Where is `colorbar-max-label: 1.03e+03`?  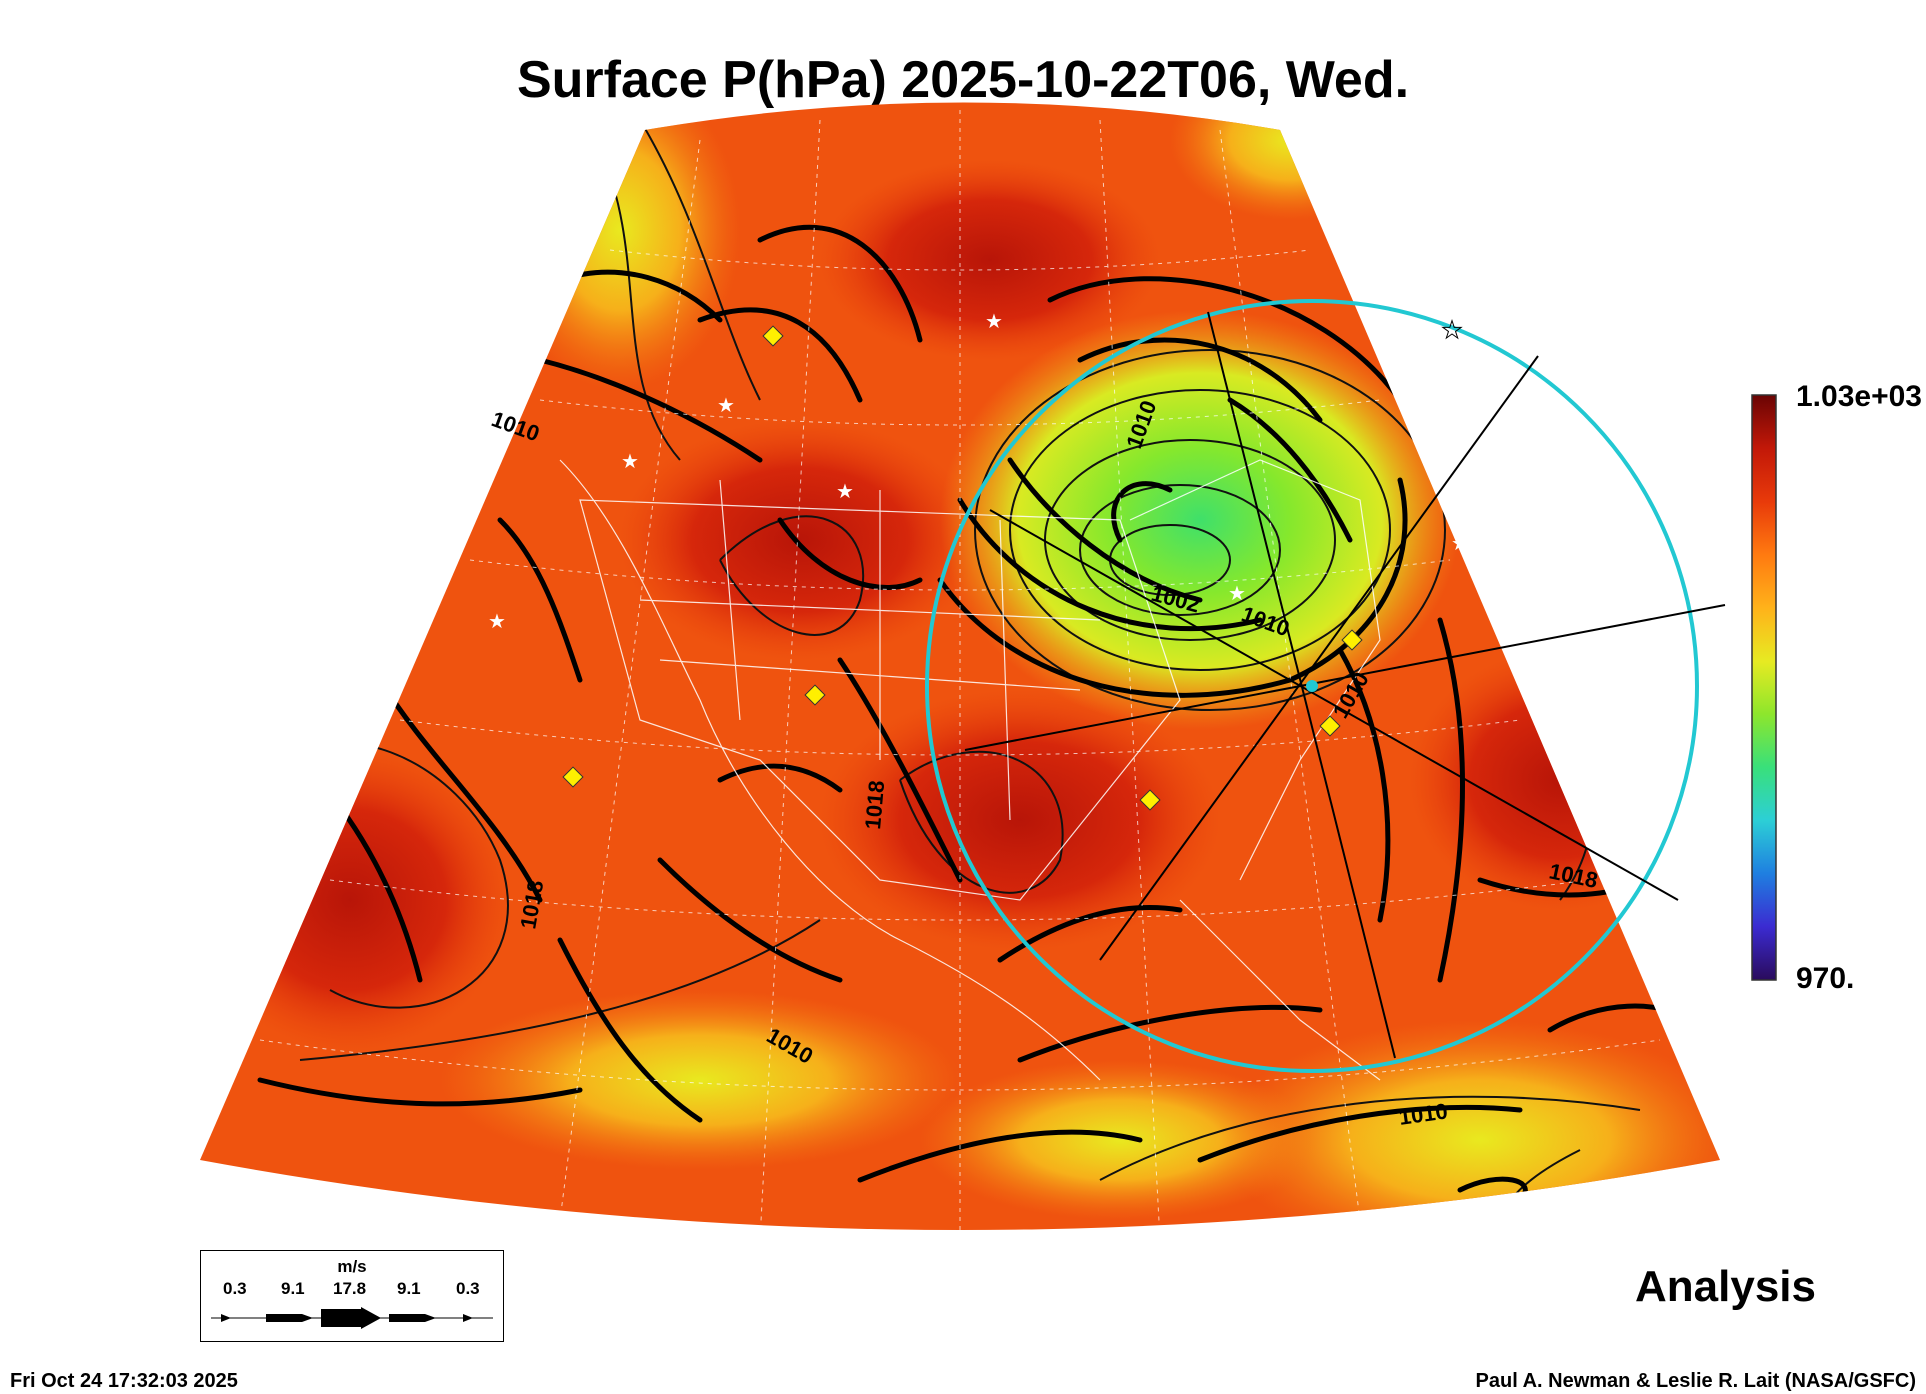
colorbar-max-label: 1.03e+03 is located at coordinates (1859, 396).